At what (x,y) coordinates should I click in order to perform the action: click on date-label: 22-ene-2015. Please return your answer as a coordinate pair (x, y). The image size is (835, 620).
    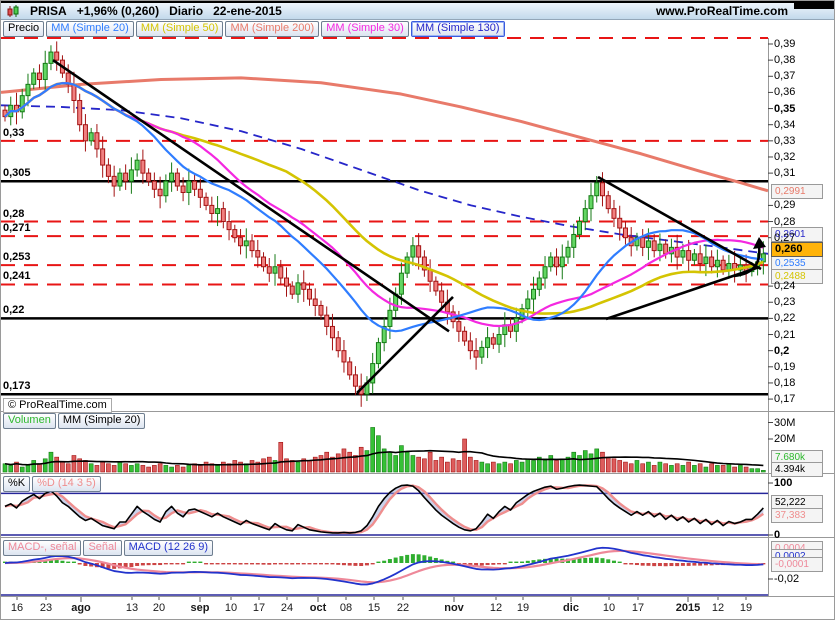
    Looking at the image, I should click on (247, 11).